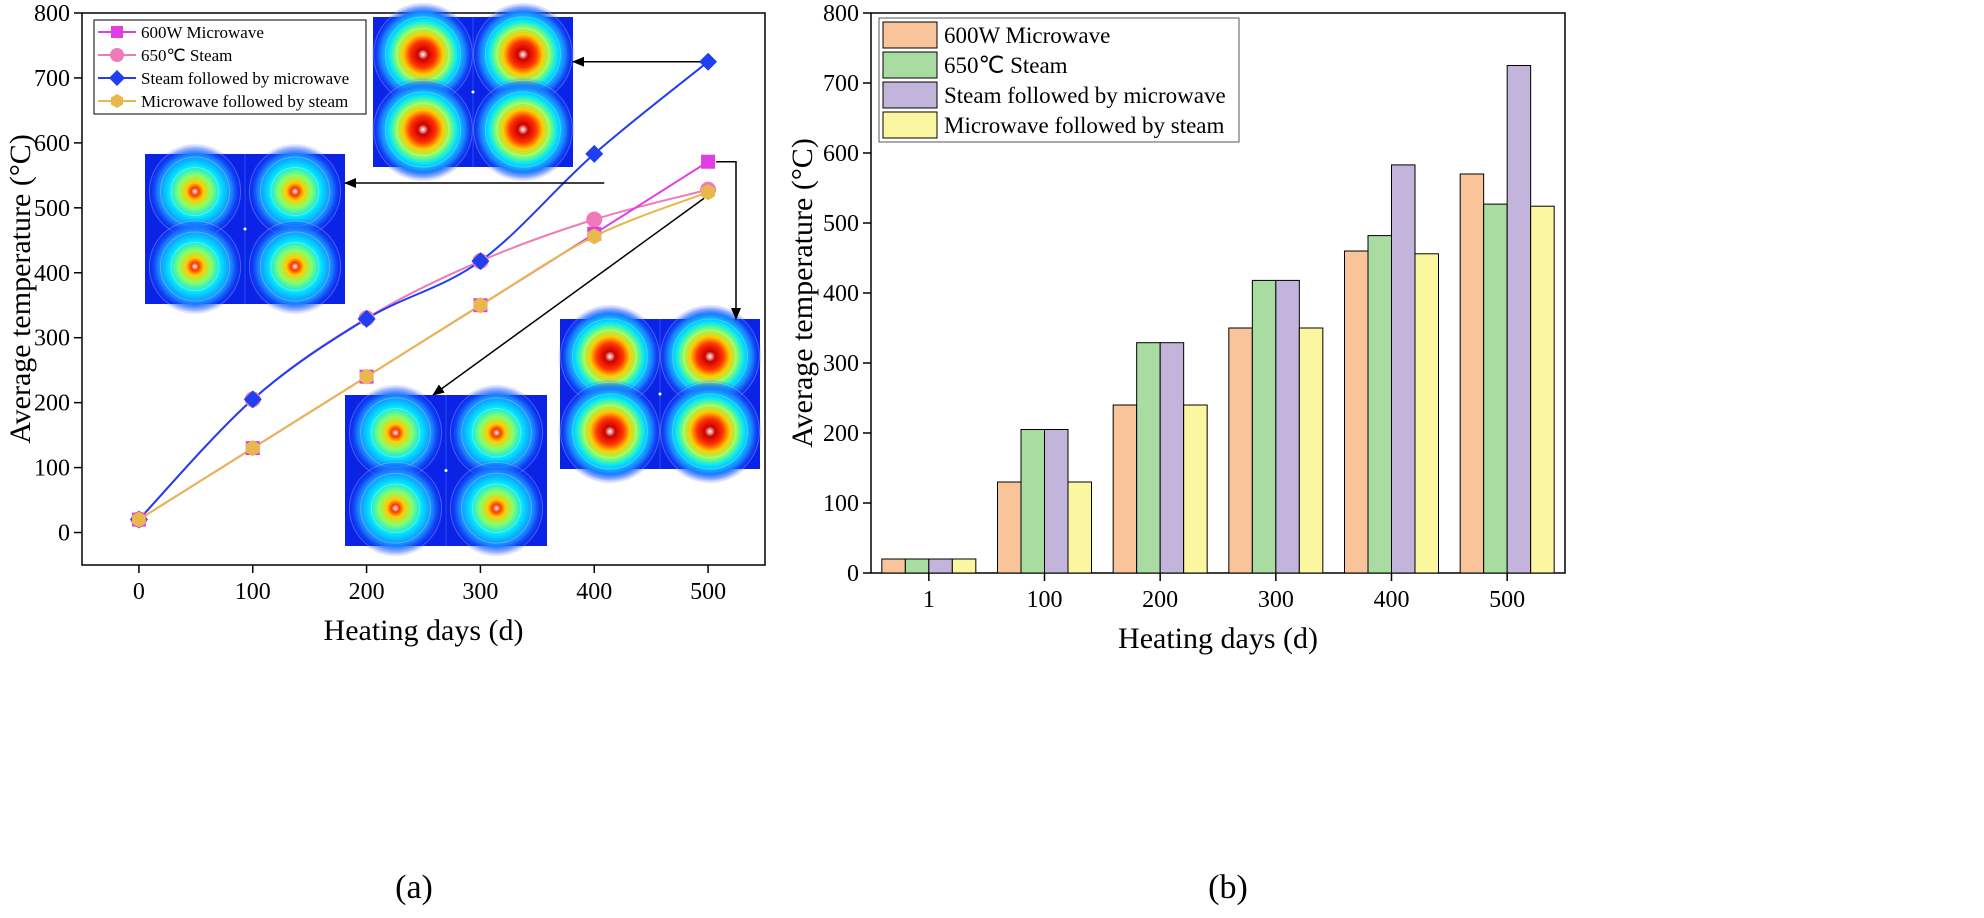 This screenshot has height=918, width=1984. What do you see at coordinates (117, 32) in the screenshot?
I see `square-marker` at bounding box center [117, 32].